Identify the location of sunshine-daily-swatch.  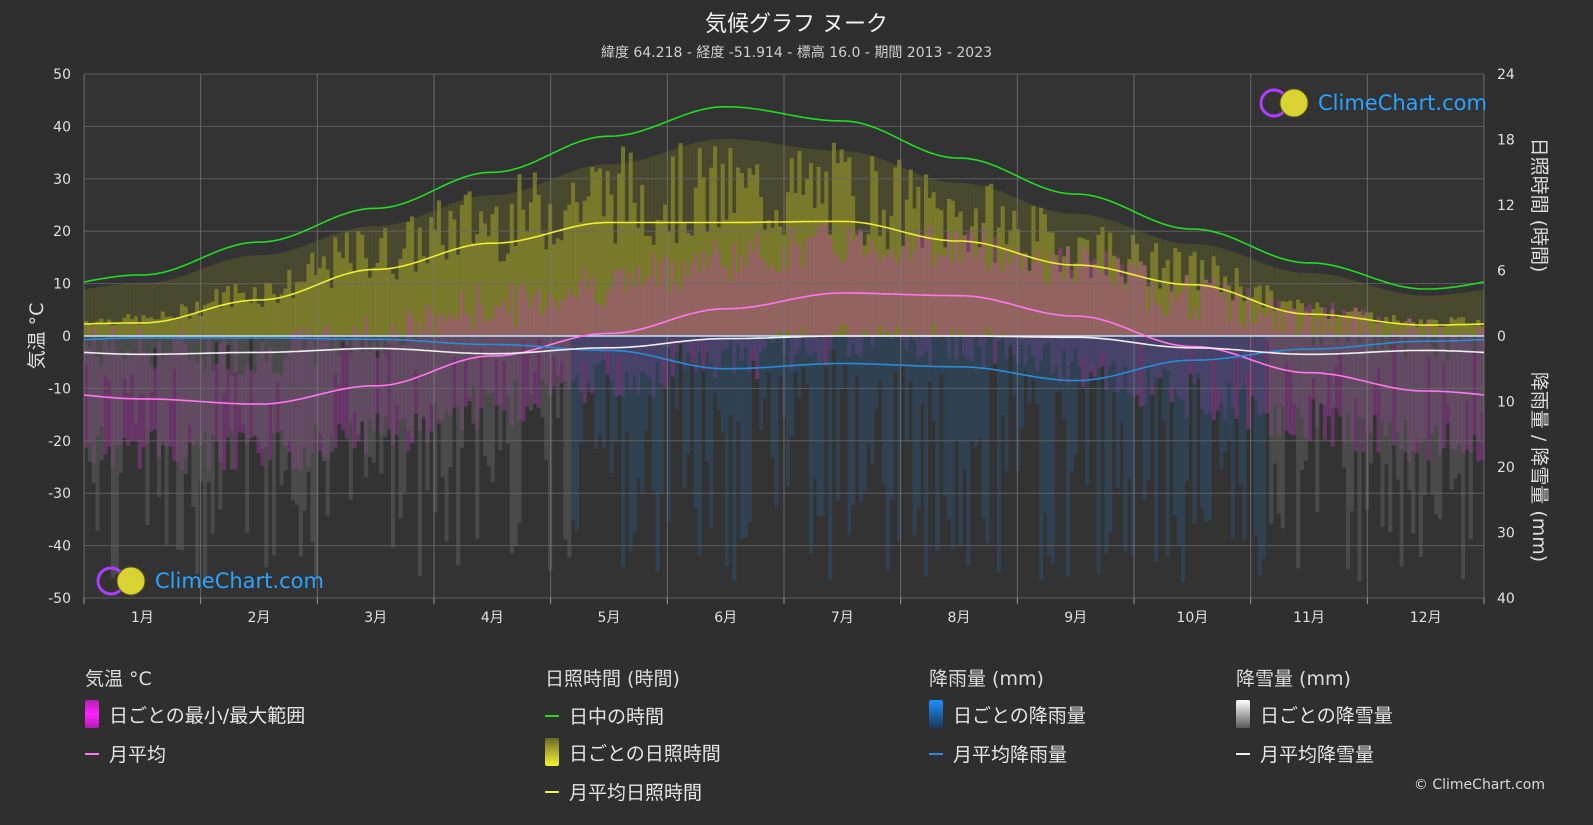
(552, 752).